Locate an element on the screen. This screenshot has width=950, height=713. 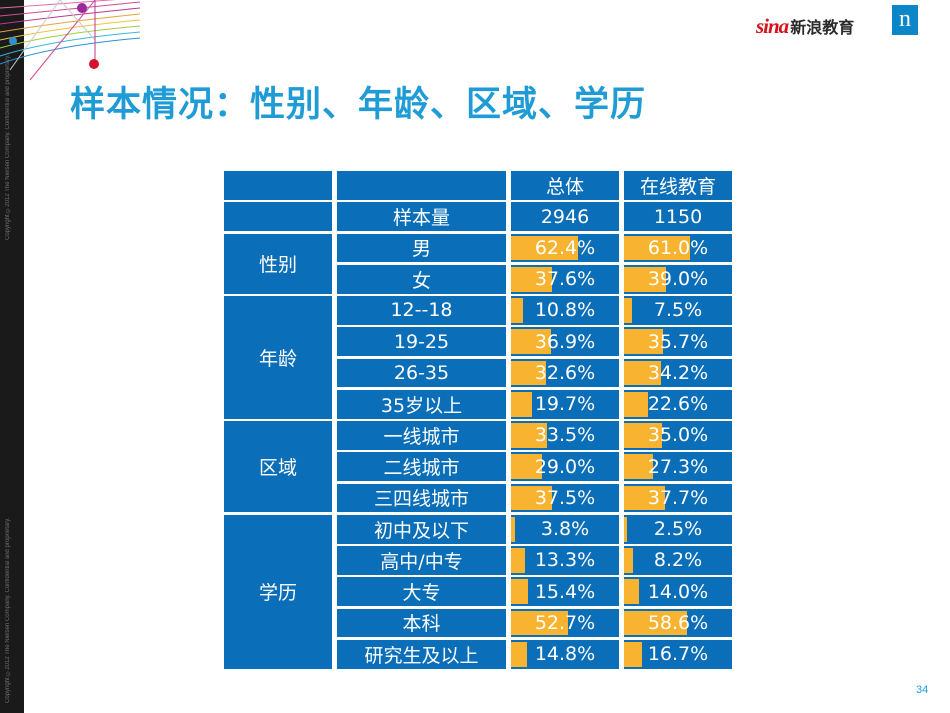
header-cell: 在线教育 is located at coordinates (678, 185).